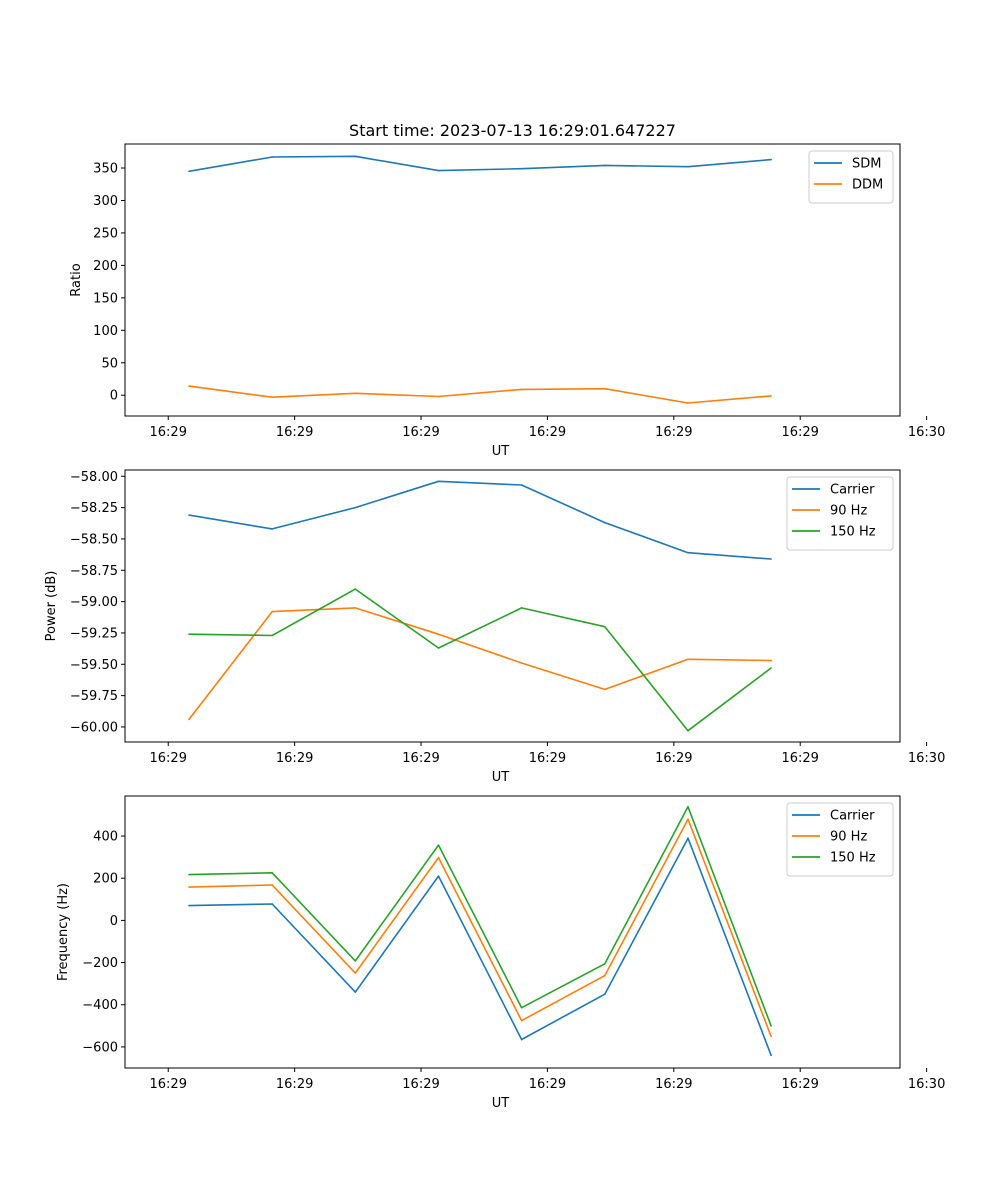 The height and width of the screenshot is (1200, 1000). I want to click on legend-entry: SDM, so click(866, 164).